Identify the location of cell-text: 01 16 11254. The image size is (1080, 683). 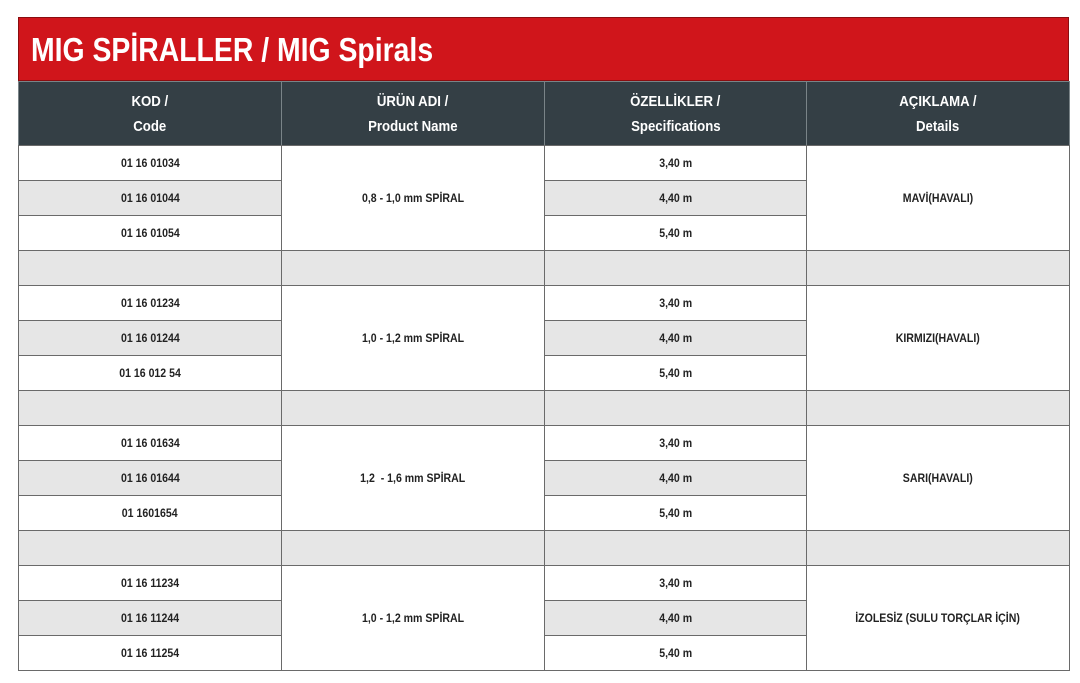
(150, 653).